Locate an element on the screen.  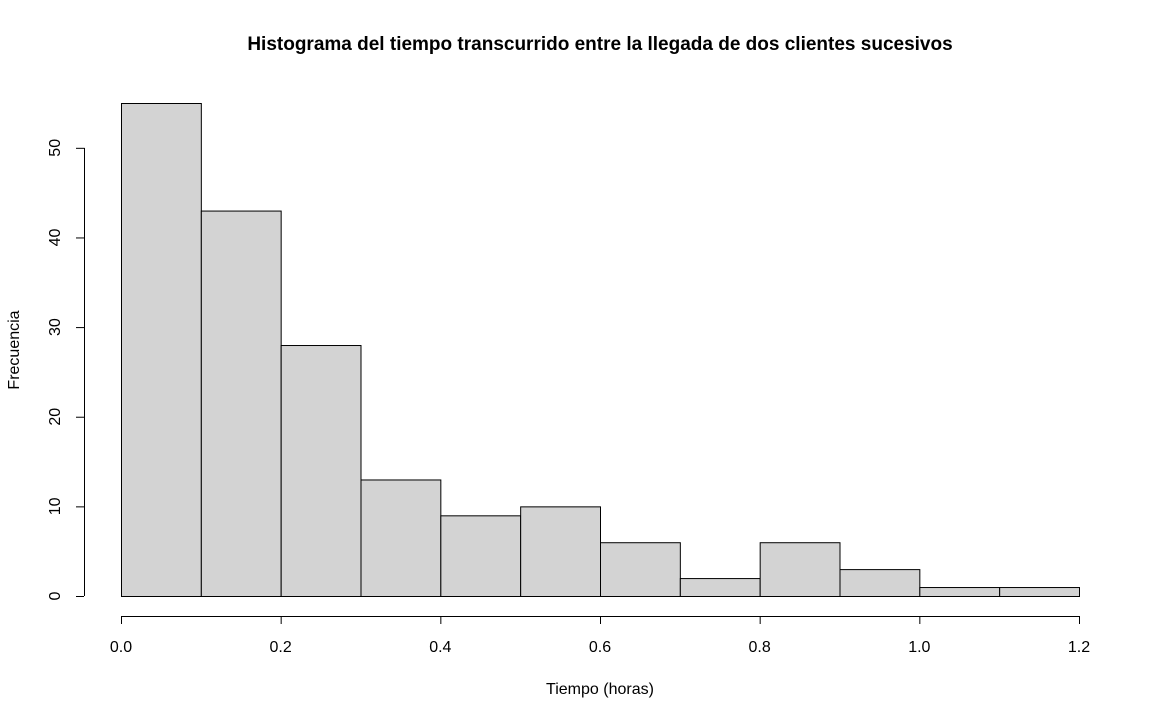
y-tick-label: 0 is located at coordinates (55, 595).